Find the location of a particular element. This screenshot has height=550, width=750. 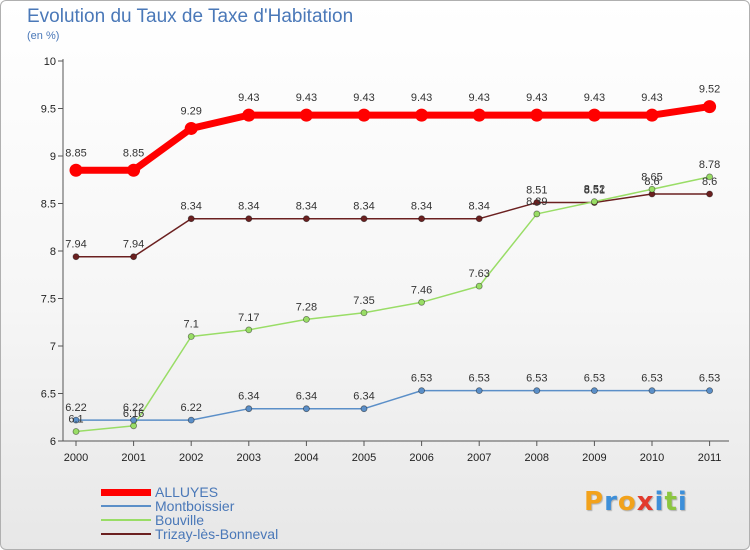

x-tick-label: 2006 is located at coordinates (421, 458).